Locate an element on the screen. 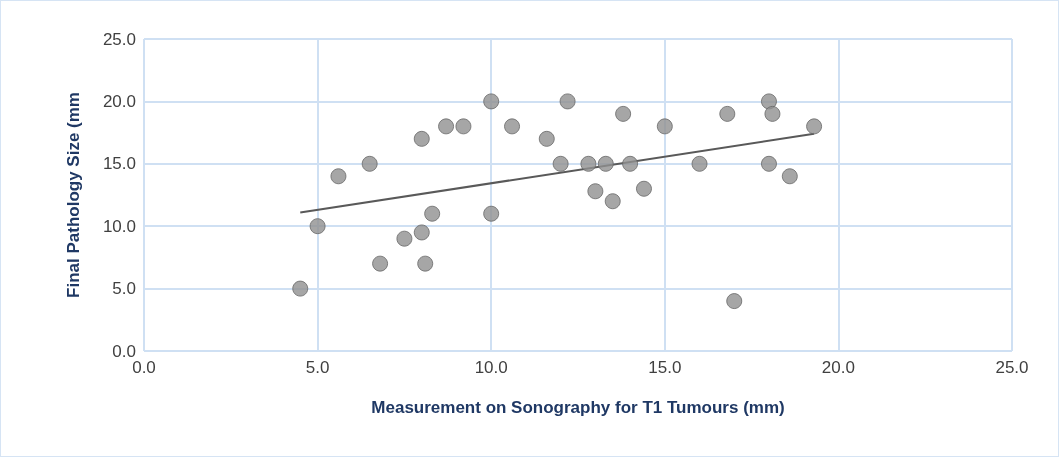 Image resolution: width=1059 pixels, height=457 pixels. x-tick-label: 0.0 is located at coordinates (144, 367).